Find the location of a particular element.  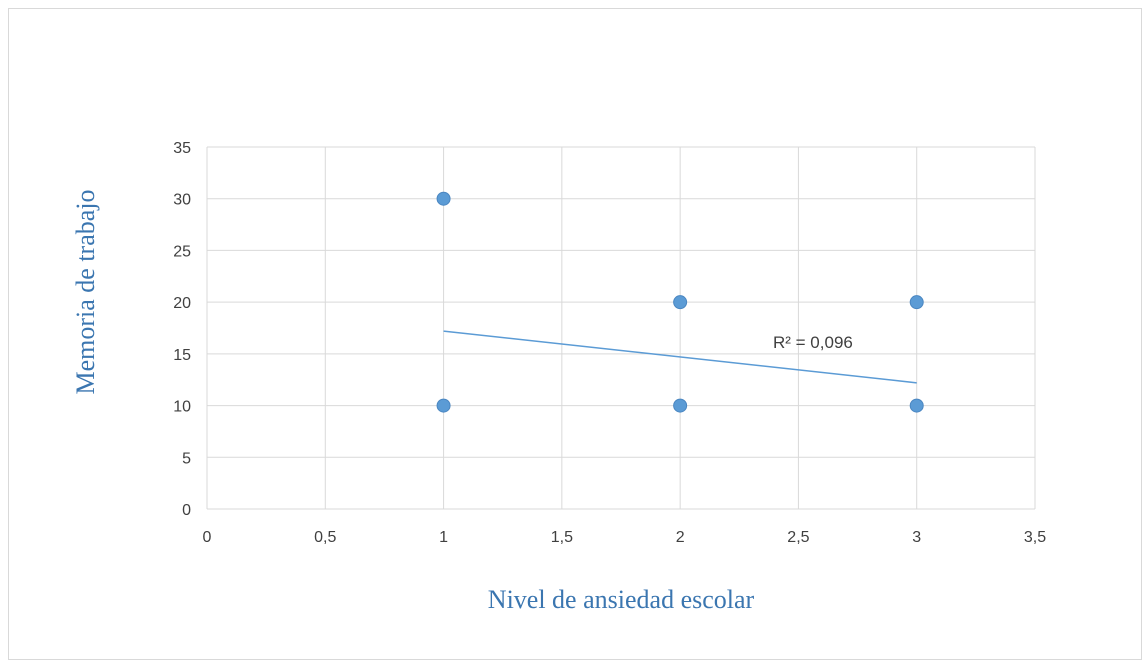

r-squared-annotation: R² = 0,096 is located at coordinates (813, 342).